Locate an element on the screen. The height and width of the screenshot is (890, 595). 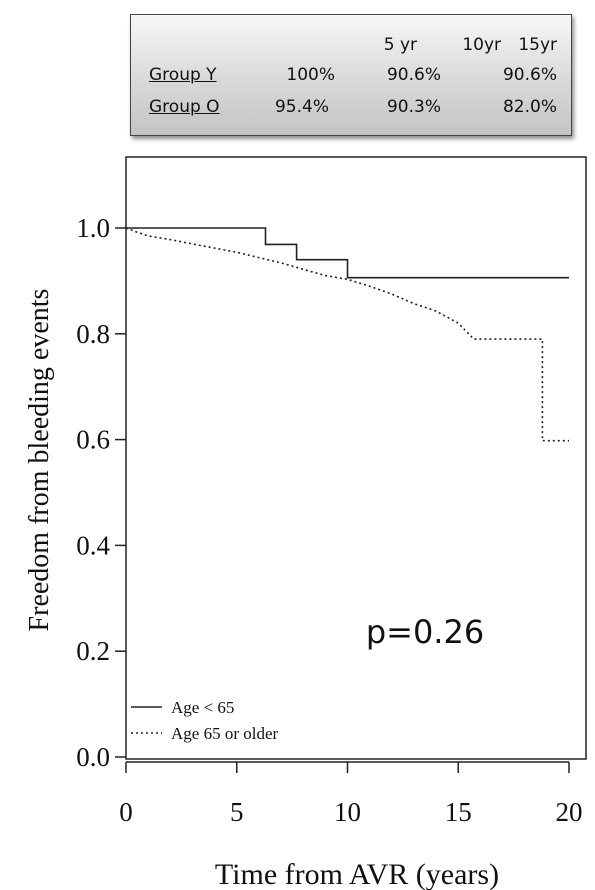
x-tick-label: 0 is located at coordinates (126, 812).